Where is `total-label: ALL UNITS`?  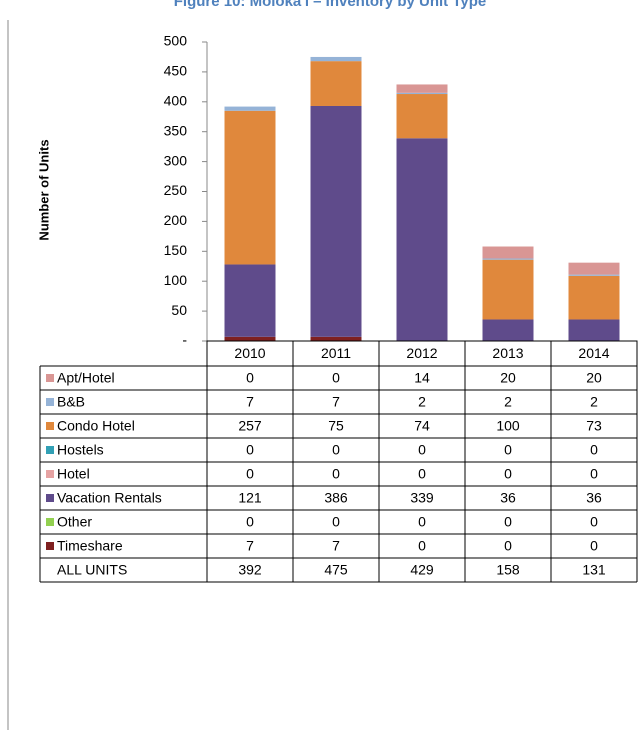 total-label: ALL UNITS is located at coordinates (92, 570).